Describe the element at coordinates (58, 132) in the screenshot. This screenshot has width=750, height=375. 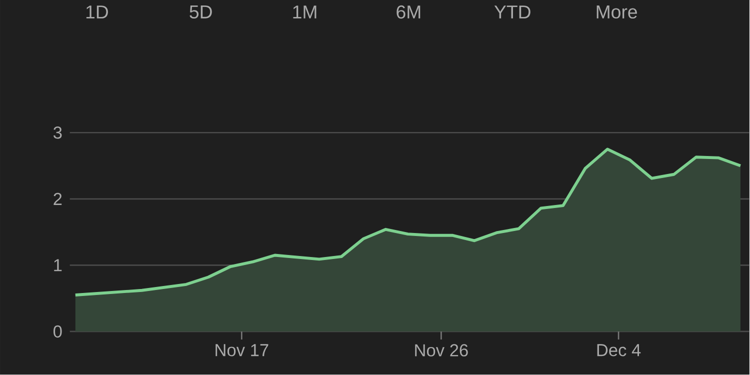
I see `y-tick-label: 3` at that location.